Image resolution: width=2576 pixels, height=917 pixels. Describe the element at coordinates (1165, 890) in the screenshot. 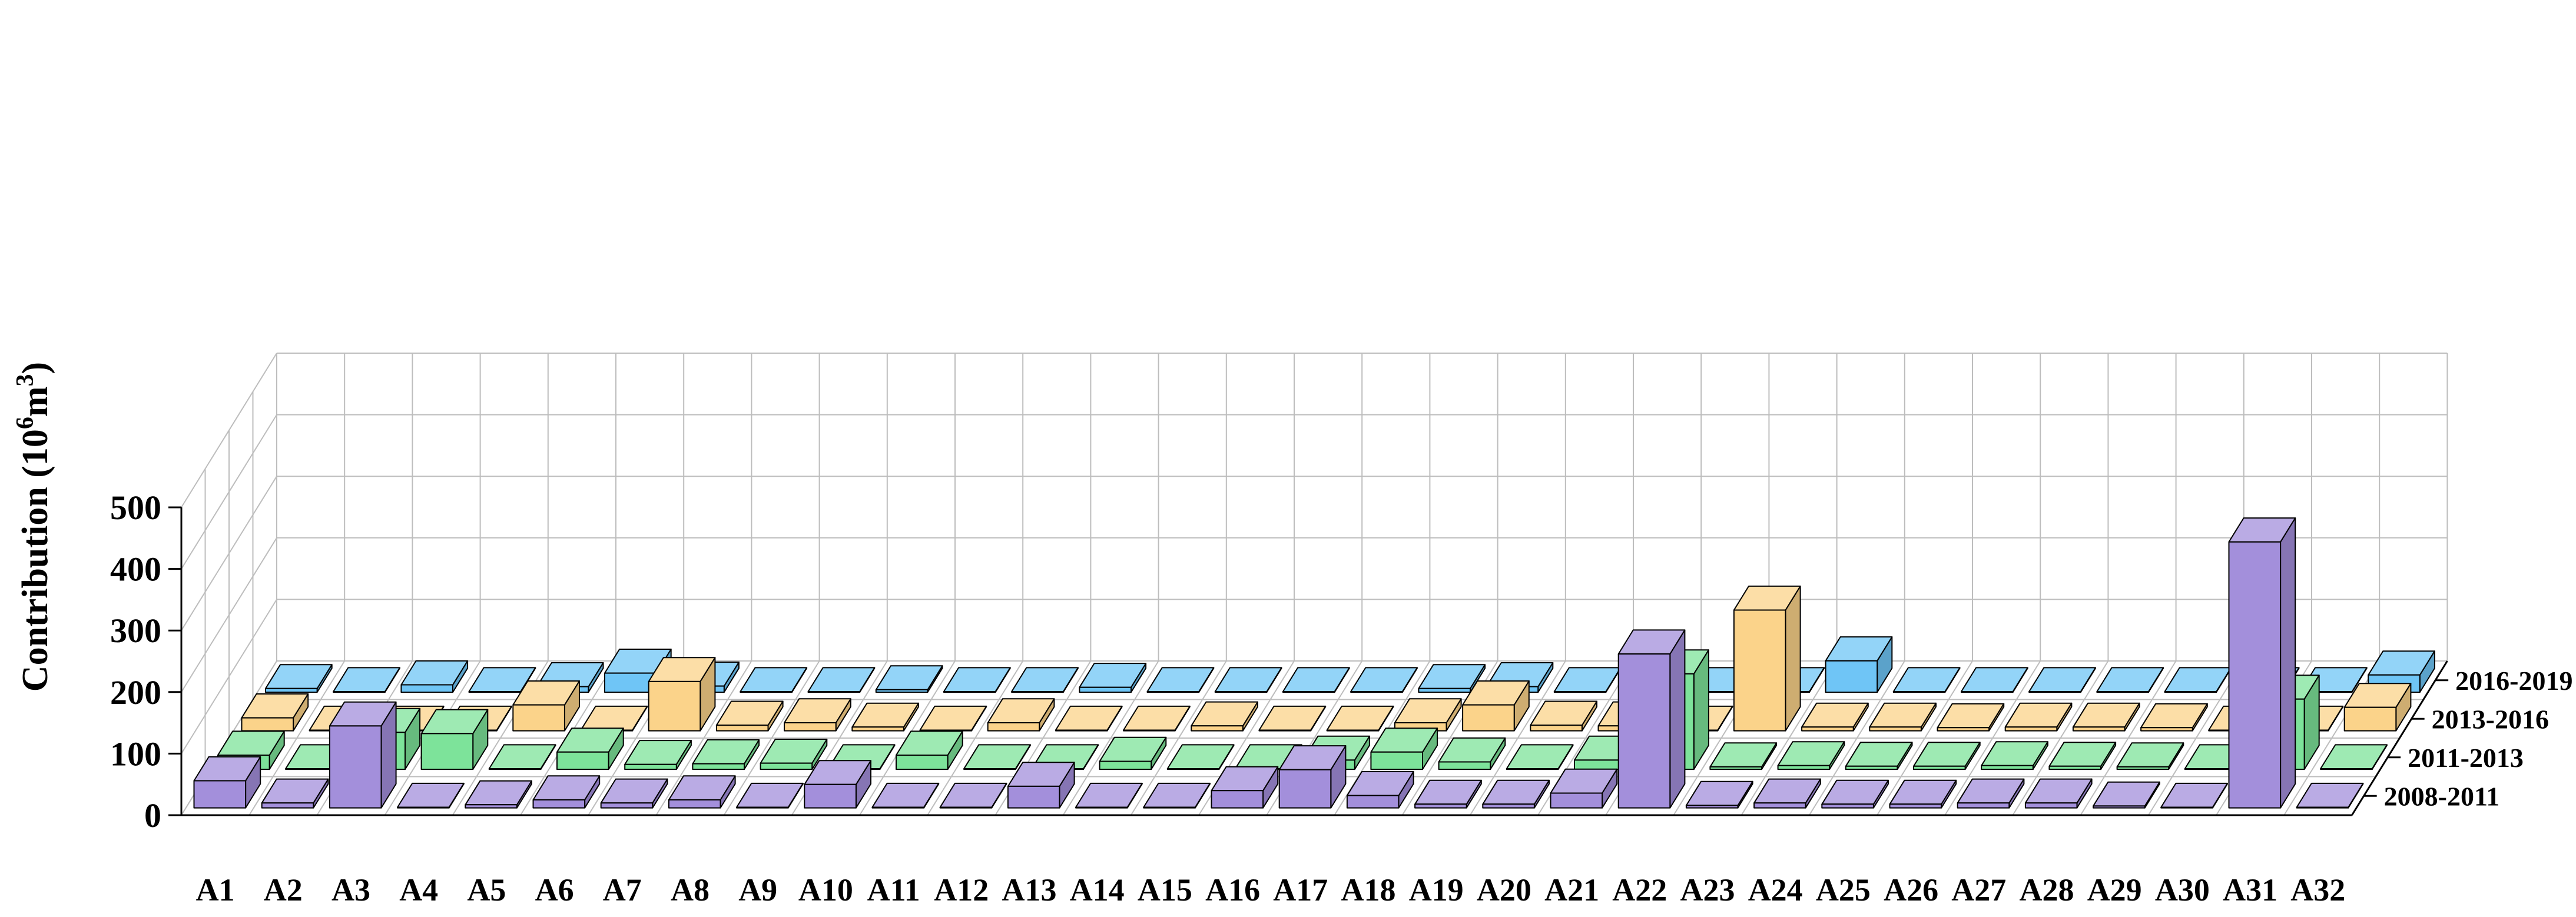

I see `x-tick-label: A15` at that location.